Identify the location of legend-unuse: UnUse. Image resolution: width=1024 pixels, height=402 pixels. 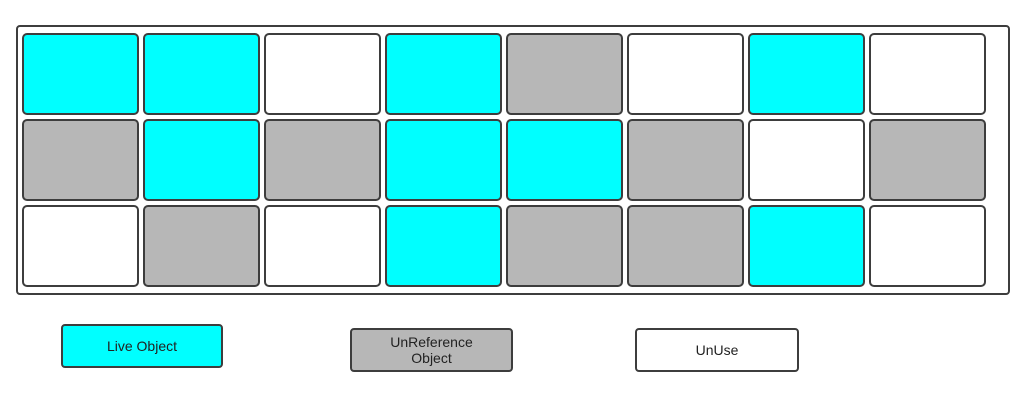
(717, 350).